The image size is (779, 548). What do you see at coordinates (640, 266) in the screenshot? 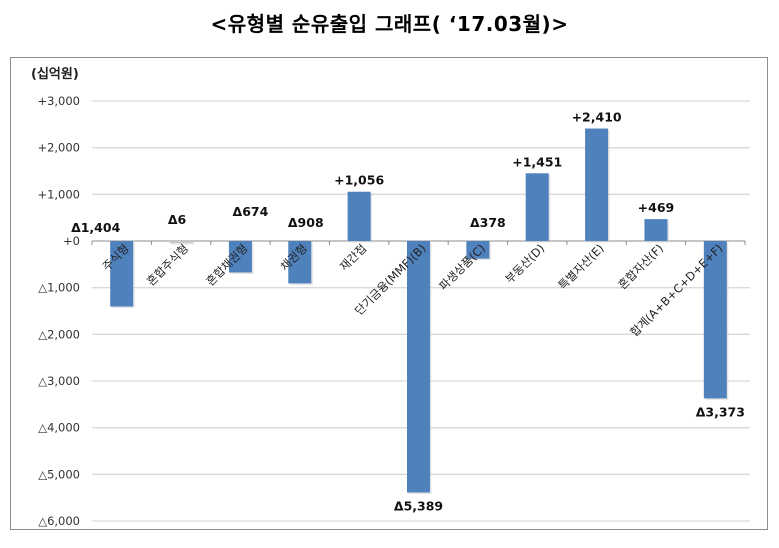
I see `category-label: 혼합자산(F)` at bounding box center [640, 266].